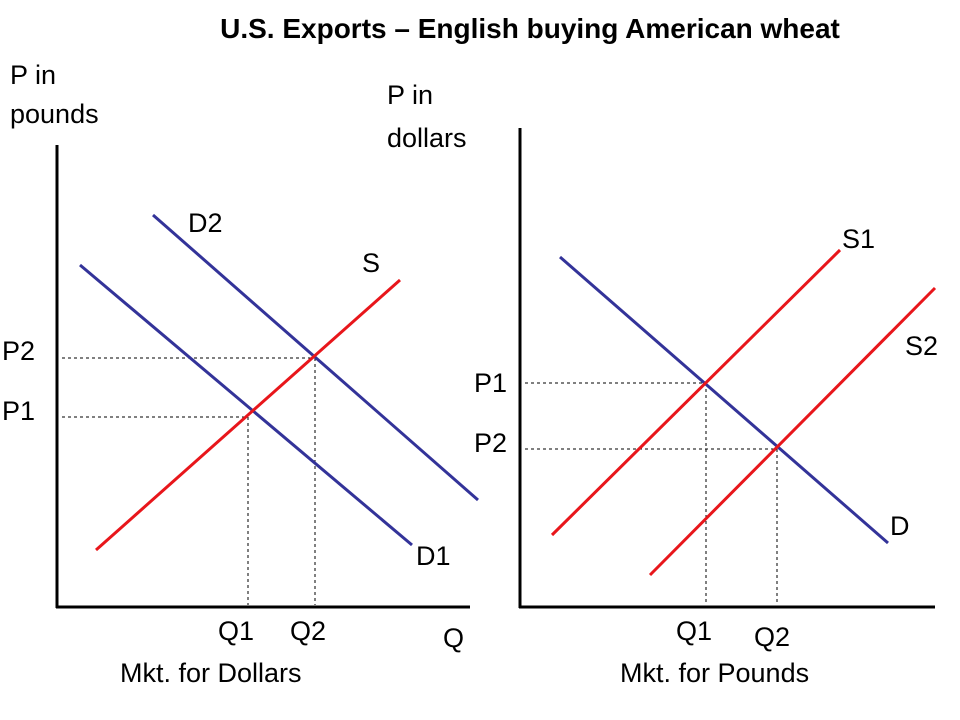 The height and width of the screenshot is (720, 960). I want to click on caption: Mkt. for Dollars, so click(211, 673).